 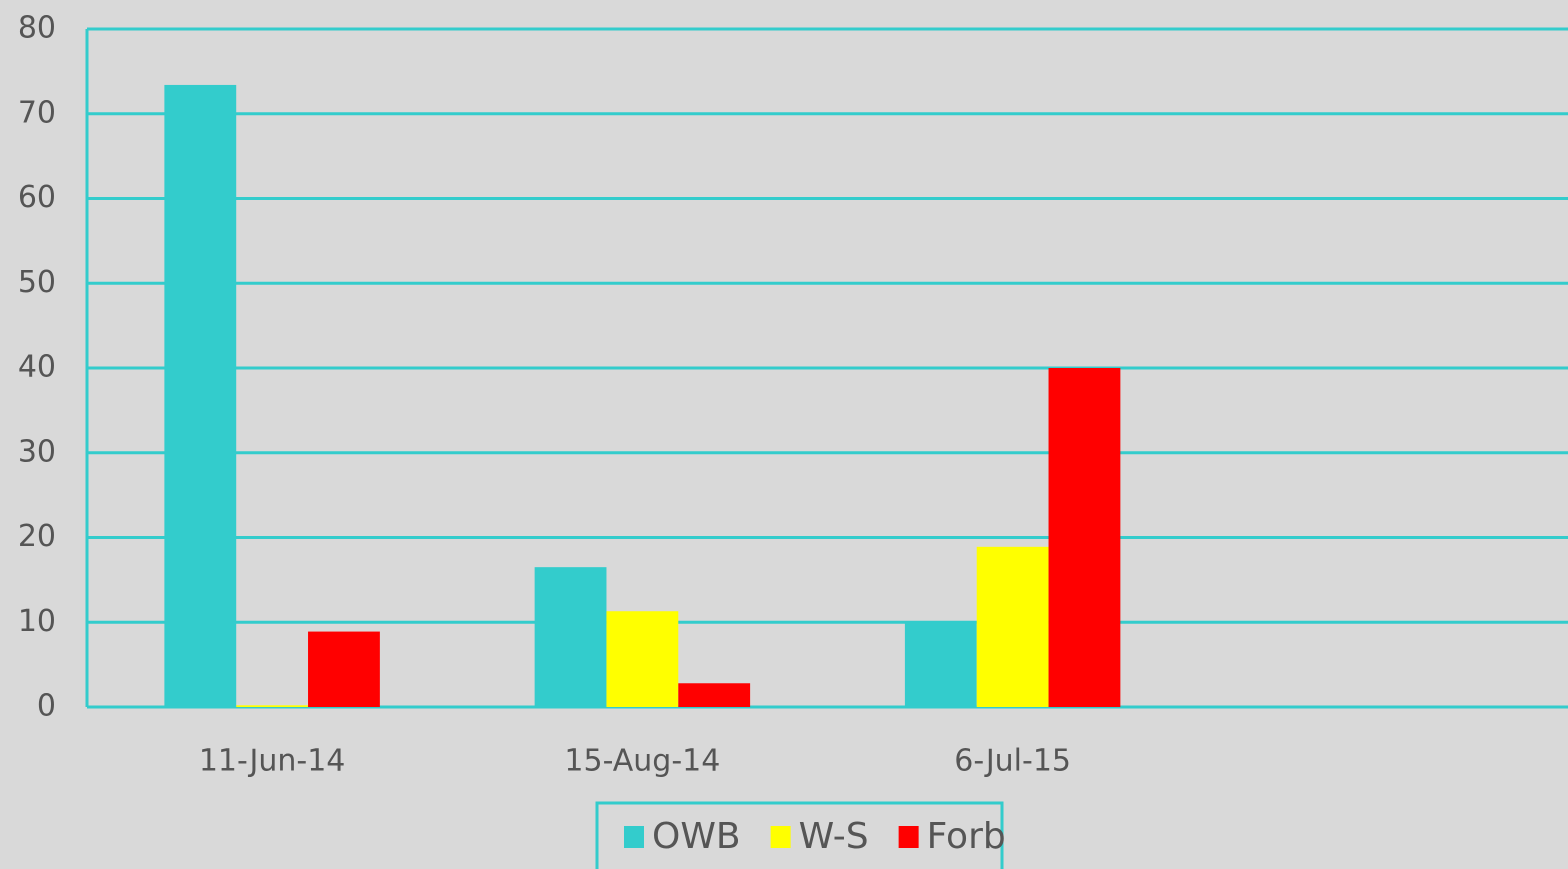 What do you see at coordinates (37, 197) in the screenshot?
I see `y-tick-label: 60` at bounding box center [37, 197].